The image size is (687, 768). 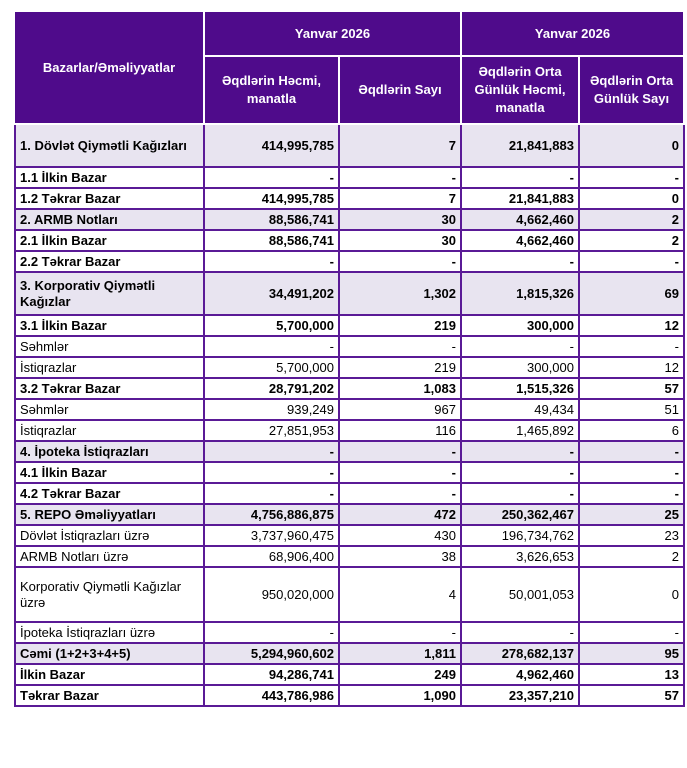 What do you see at coordinates (271, 388) in the screenshot?
I see `volume-cell: 28,791,202` at bounding box center [271, 388].